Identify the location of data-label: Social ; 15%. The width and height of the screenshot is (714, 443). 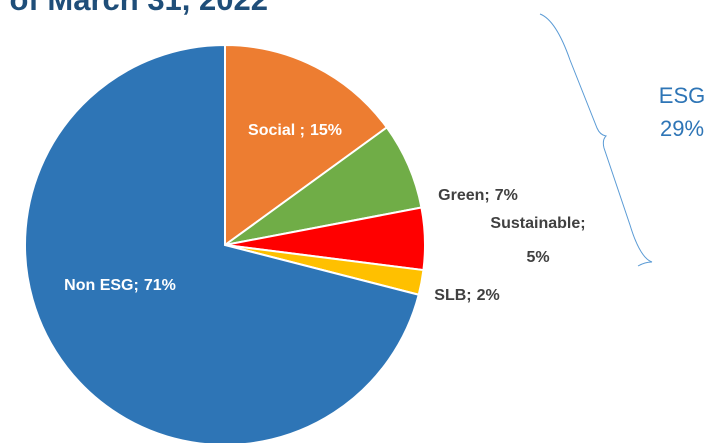
(295, 130).